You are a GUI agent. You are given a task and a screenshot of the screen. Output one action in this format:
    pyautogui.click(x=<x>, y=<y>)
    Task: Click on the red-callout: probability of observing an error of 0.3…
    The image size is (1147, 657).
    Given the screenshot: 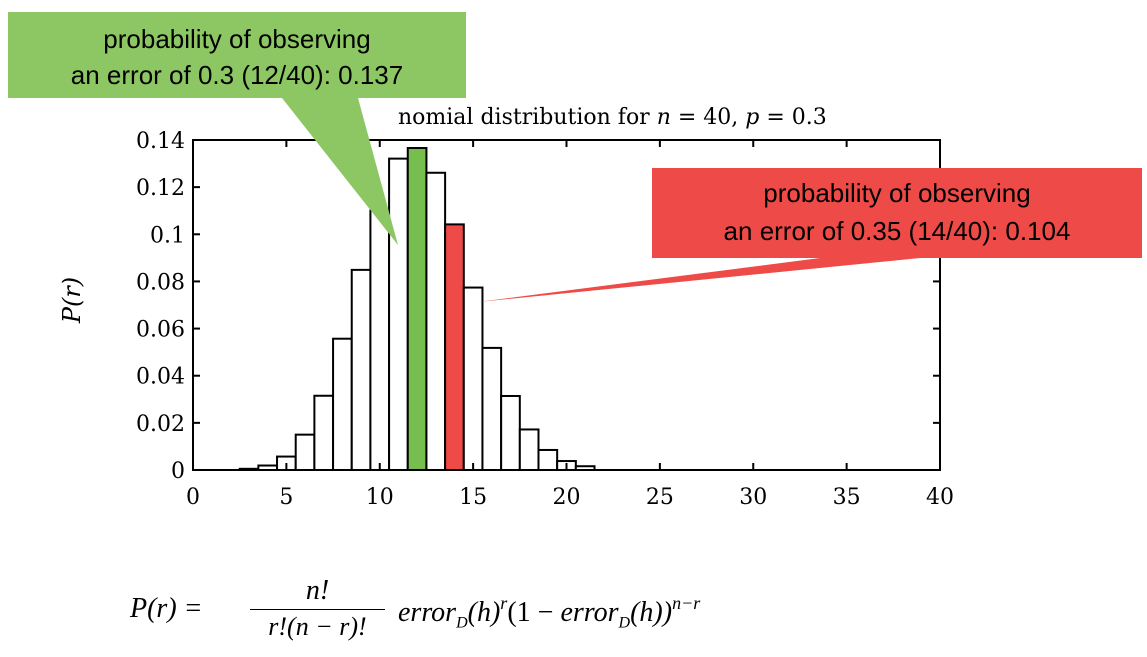 What is the action you would take?
    pyautogui.click(x=810, y=235)
    